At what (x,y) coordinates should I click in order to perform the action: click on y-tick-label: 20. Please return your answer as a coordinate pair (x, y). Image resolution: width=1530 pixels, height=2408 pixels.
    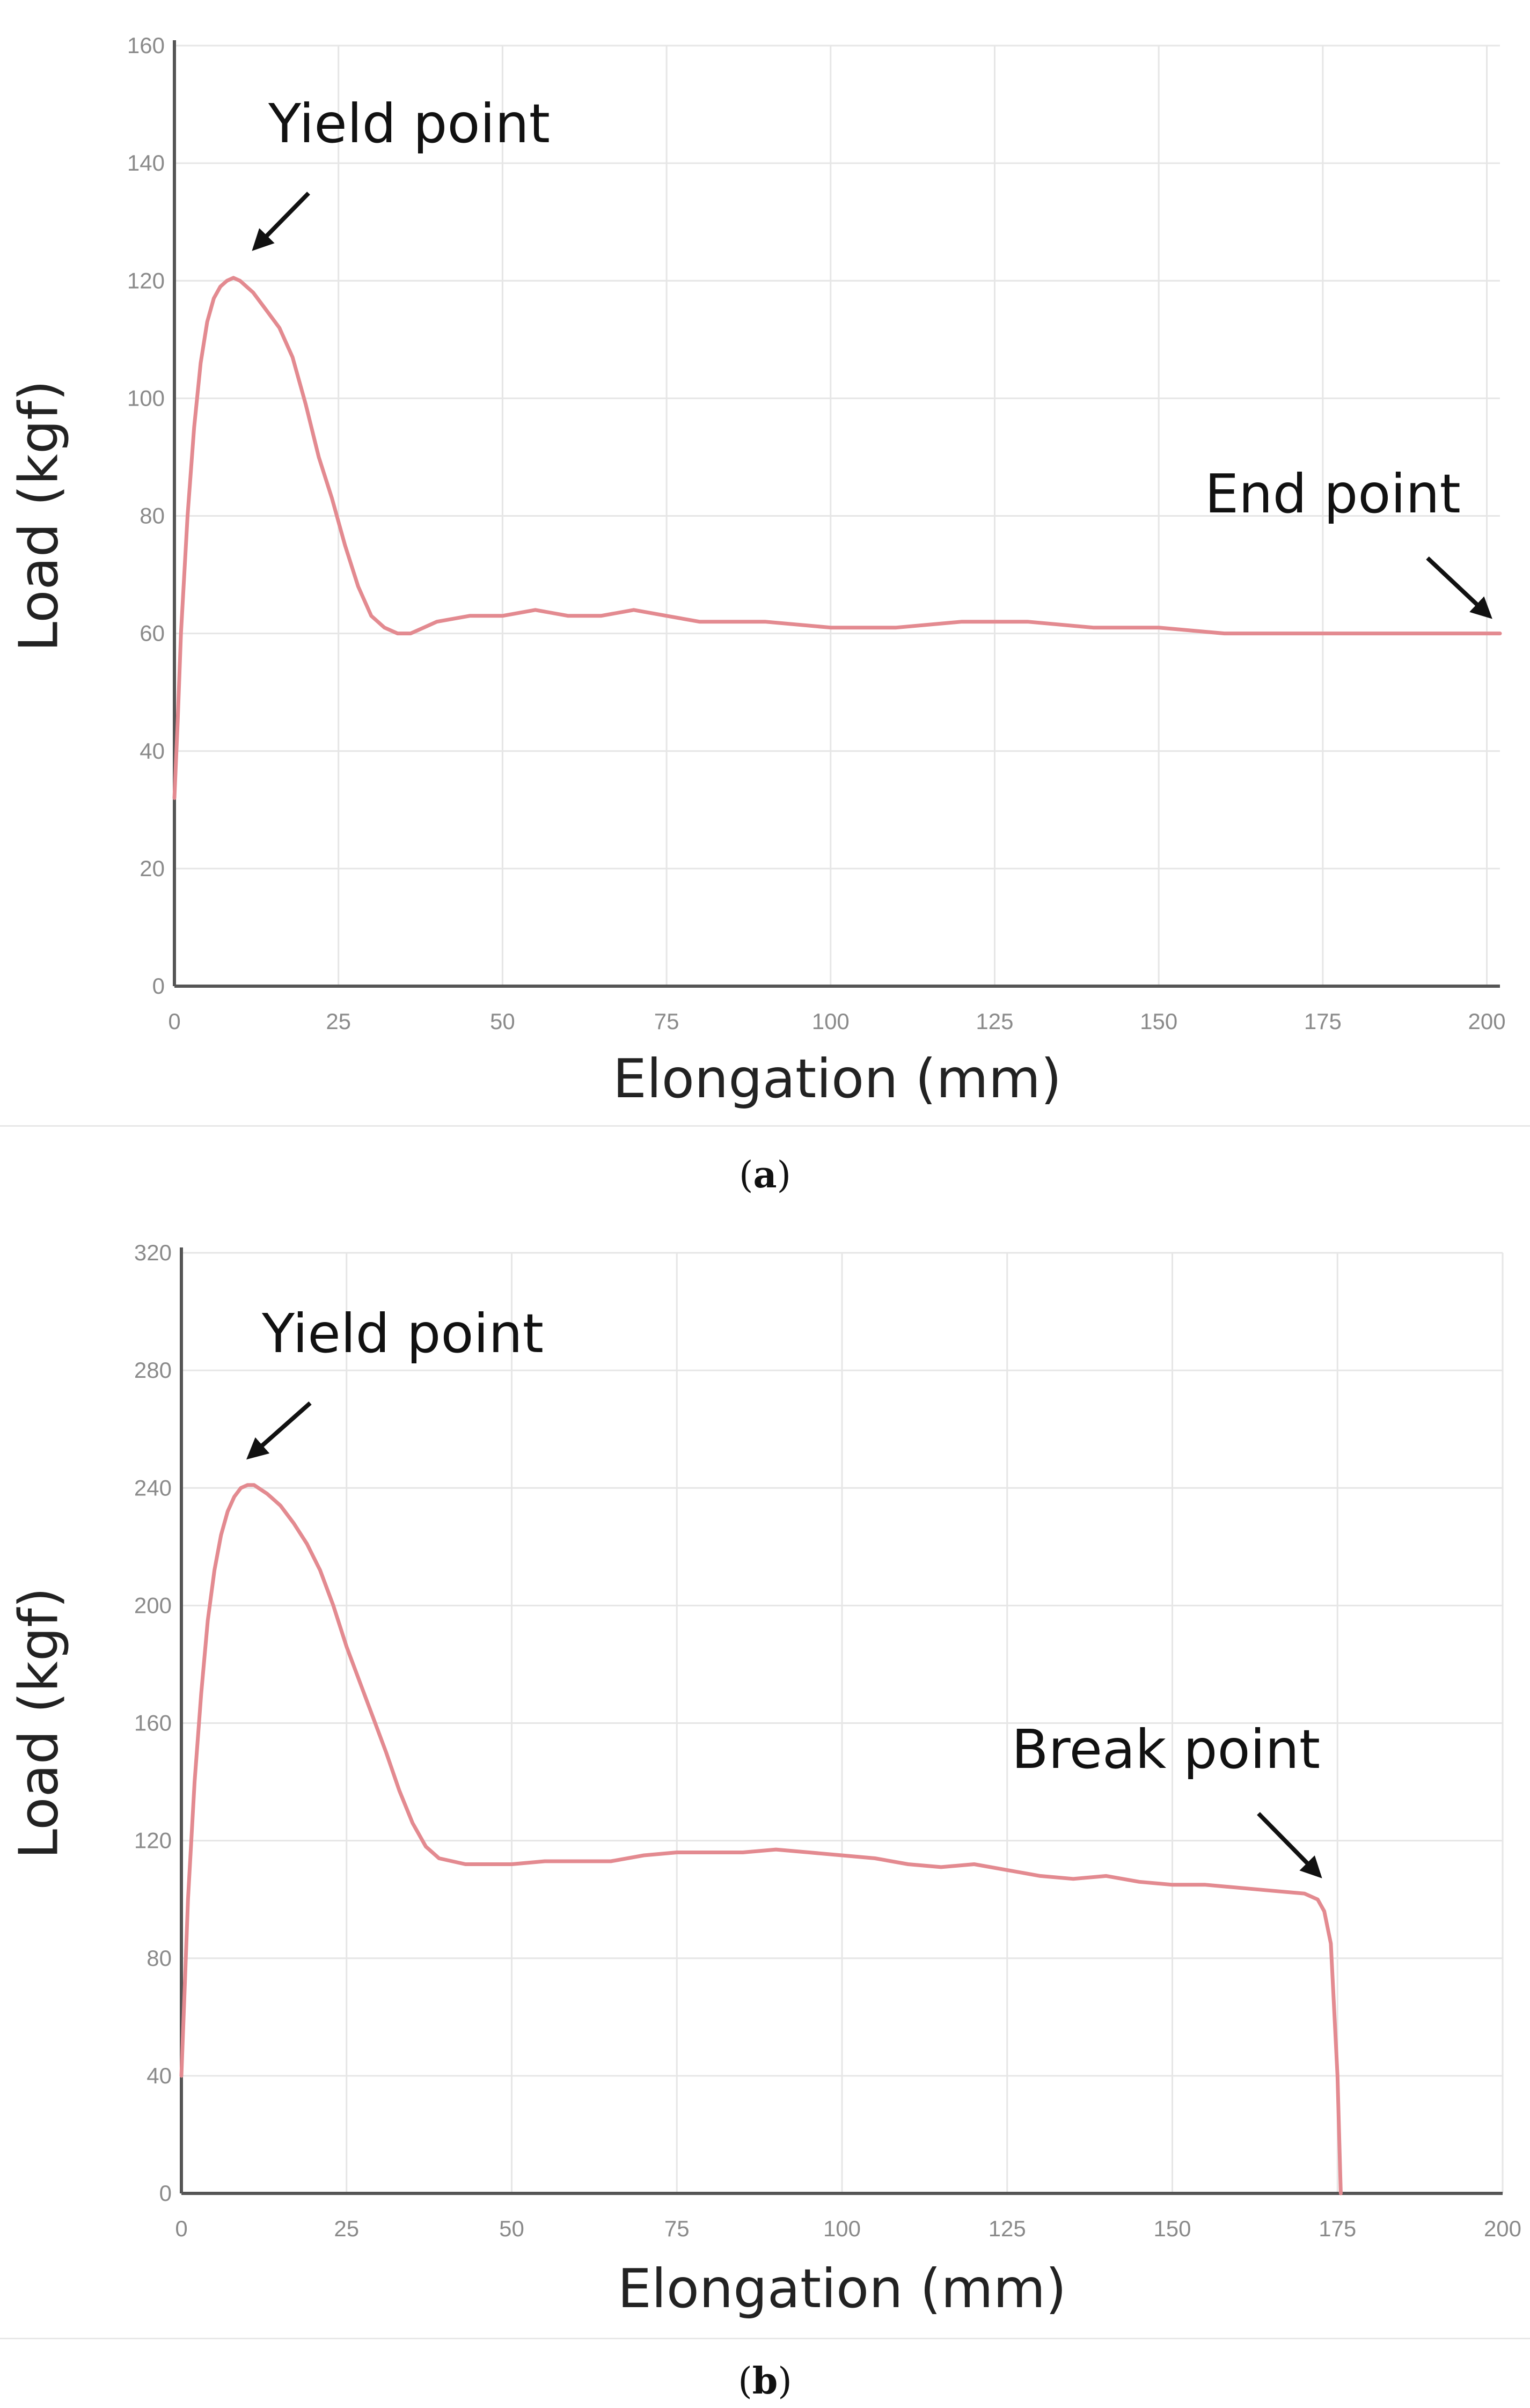
    Looking at the image, I should click on (152, 868).